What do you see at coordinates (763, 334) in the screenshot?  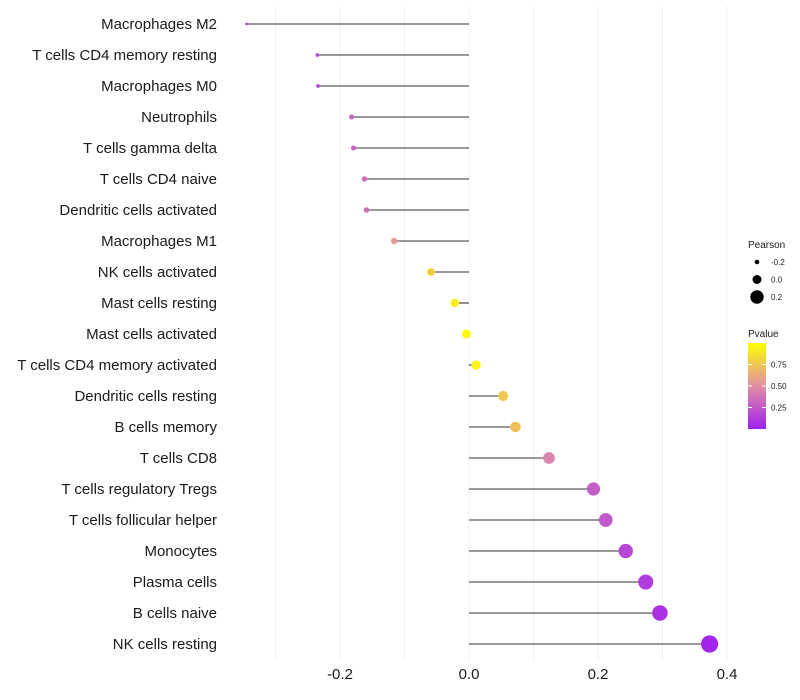 I see `legend-color-title: Pvalue` at bounding box center [763, 334].